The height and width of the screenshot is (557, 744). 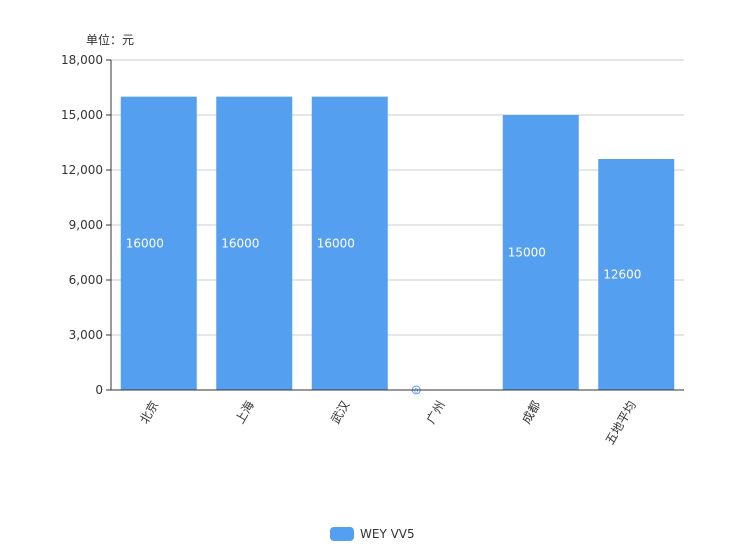 What do you see at coordinates (342, 534) in the screenshot?
I see `legend-swatch` at bounding box center [342, 534].